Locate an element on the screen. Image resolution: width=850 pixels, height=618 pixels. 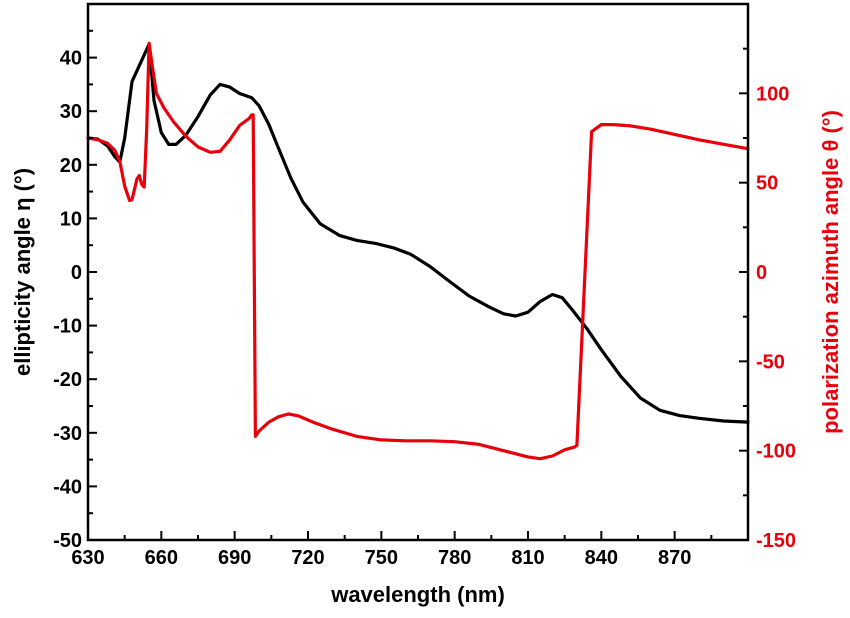
left-tick-label: 40 is located at coordinates (71, 59).